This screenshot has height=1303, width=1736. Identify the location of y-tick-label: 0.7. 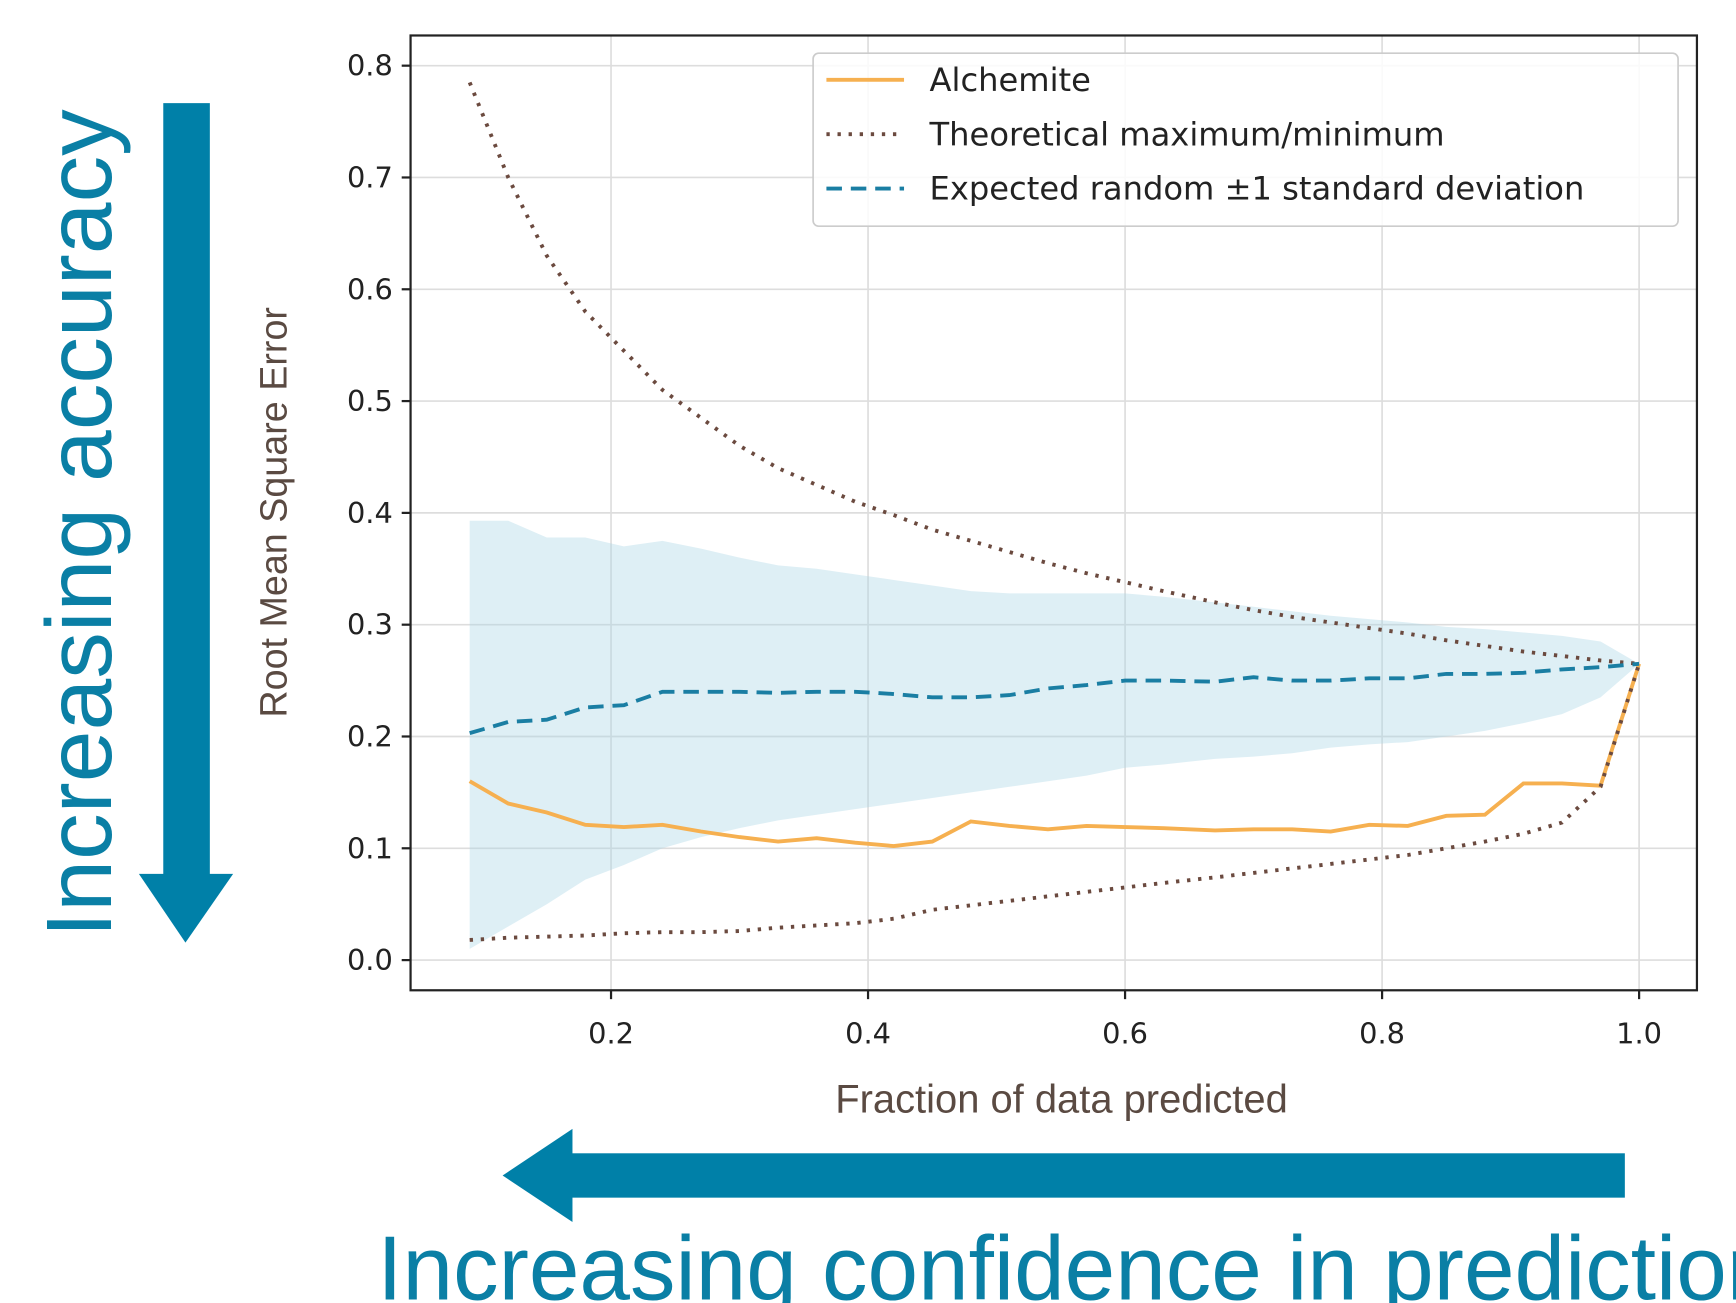
(370, 177).